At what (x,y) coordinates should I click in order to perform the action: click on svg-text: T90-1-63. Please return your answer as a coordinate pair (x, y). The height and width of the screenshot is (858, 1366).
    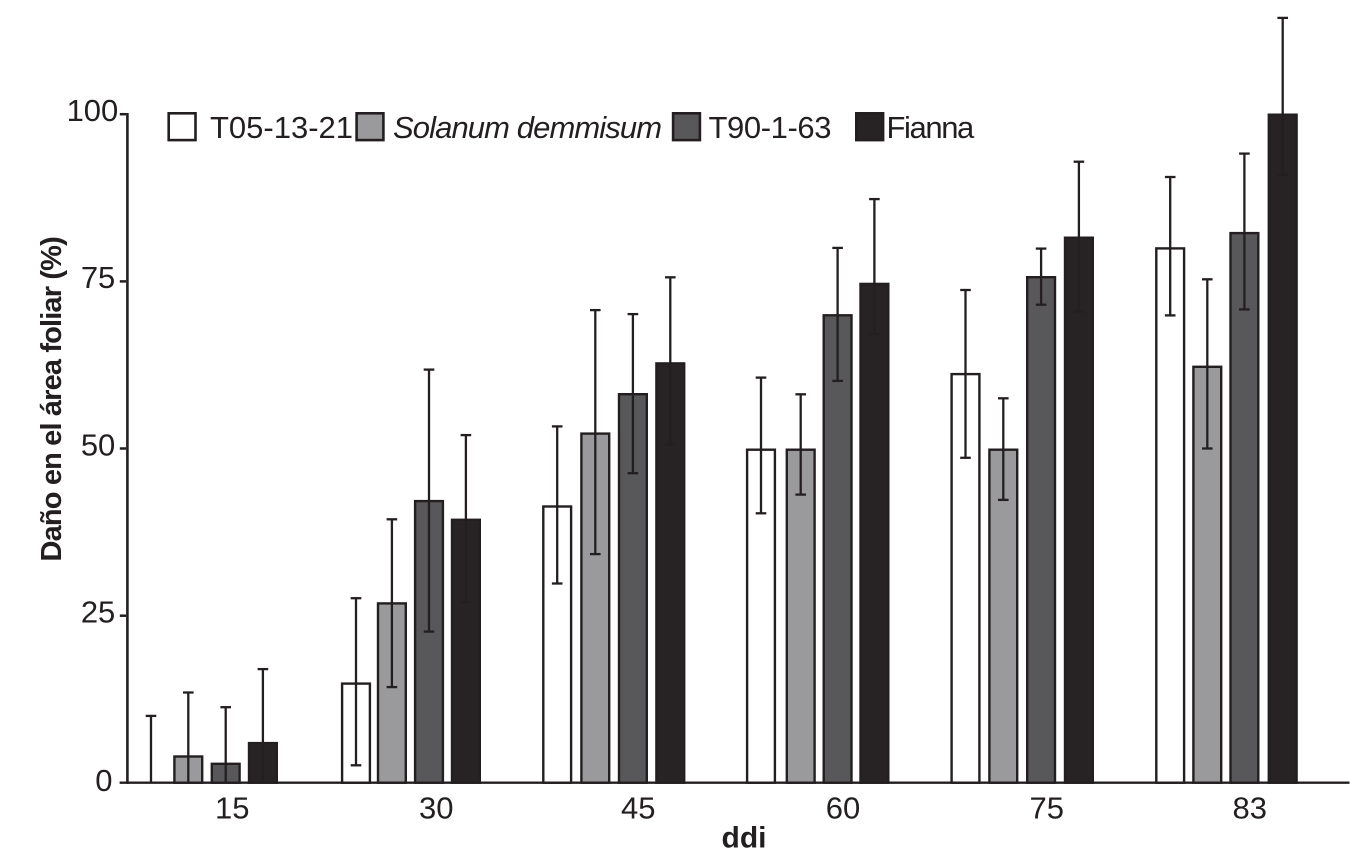
    Looking at the image, I should click on (770, 127).